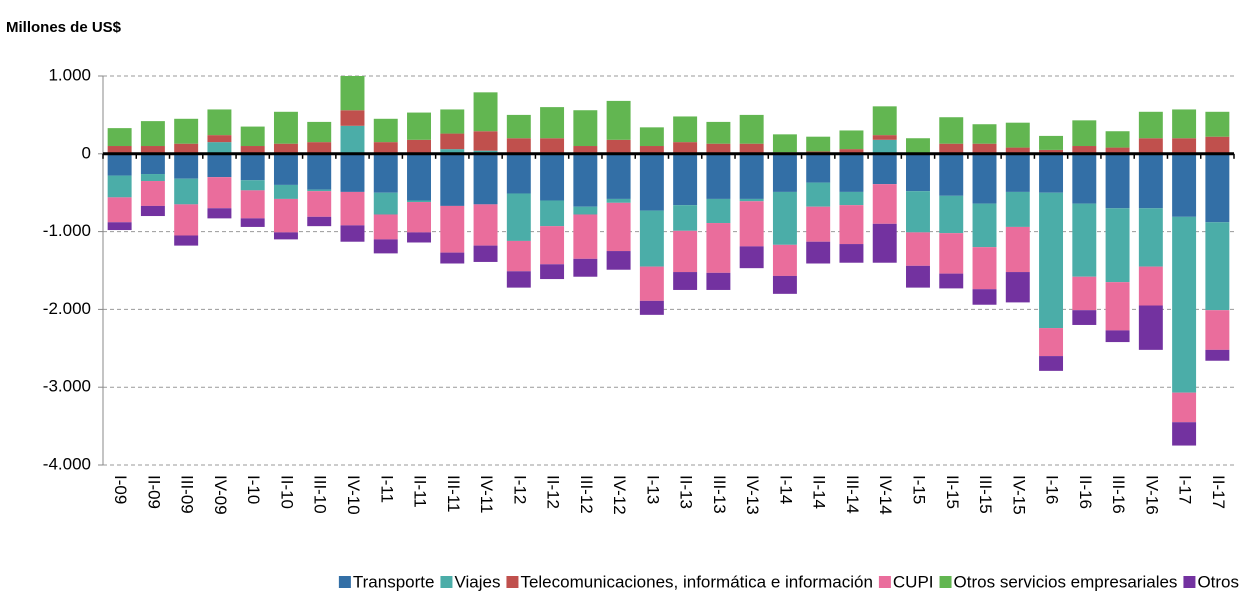  What do you see at coordinates (553, 492) in the screenshot?
I see `x-tick-label: II-12` at bounding box center [553, 492].